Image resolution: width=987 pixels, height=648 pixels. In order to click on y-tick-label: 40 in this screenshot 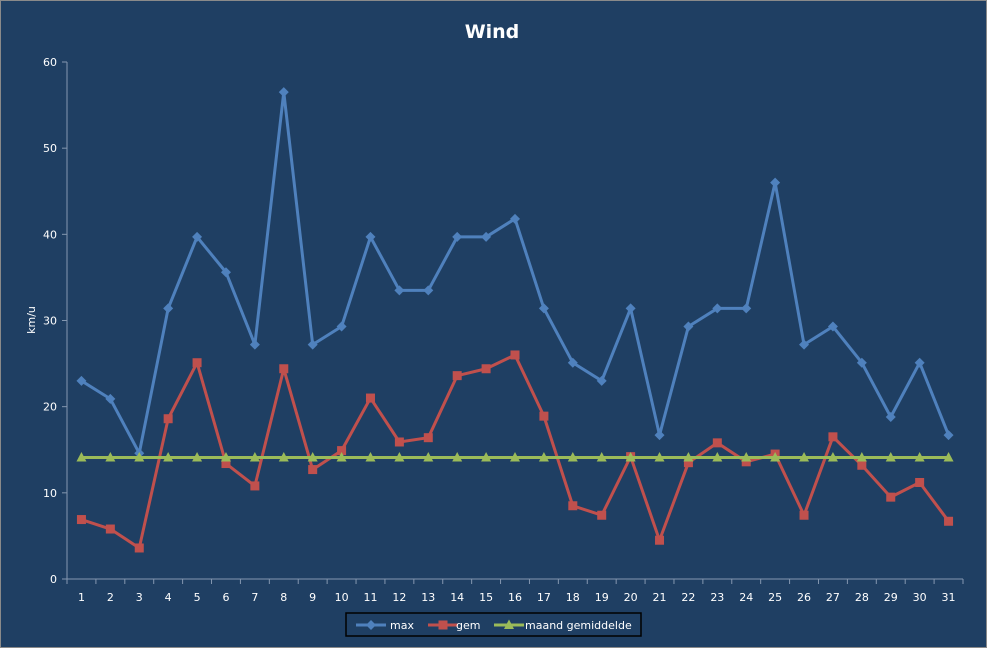, I will do `click(50, 234)`.